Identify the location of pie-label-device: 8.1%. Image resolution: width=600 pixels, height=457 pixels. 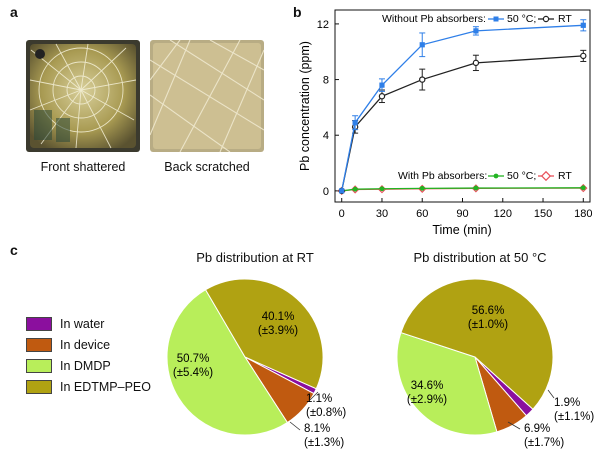
(317, 429).